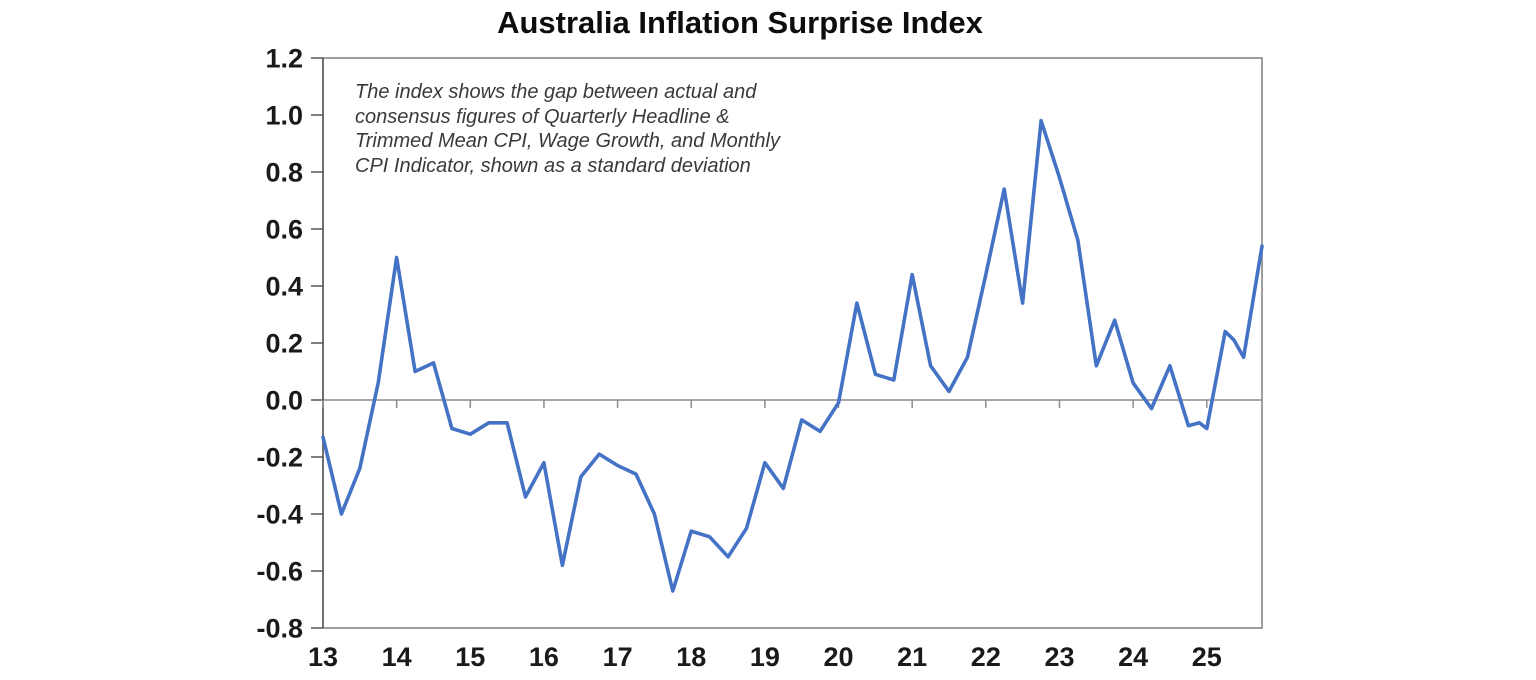 This screenshot has height=680, width=1536. What do you see at coordinates (1207, 657) in the screenshot?
I see `x-axis-tick-label: 25` at bounding box center [1207, 657].